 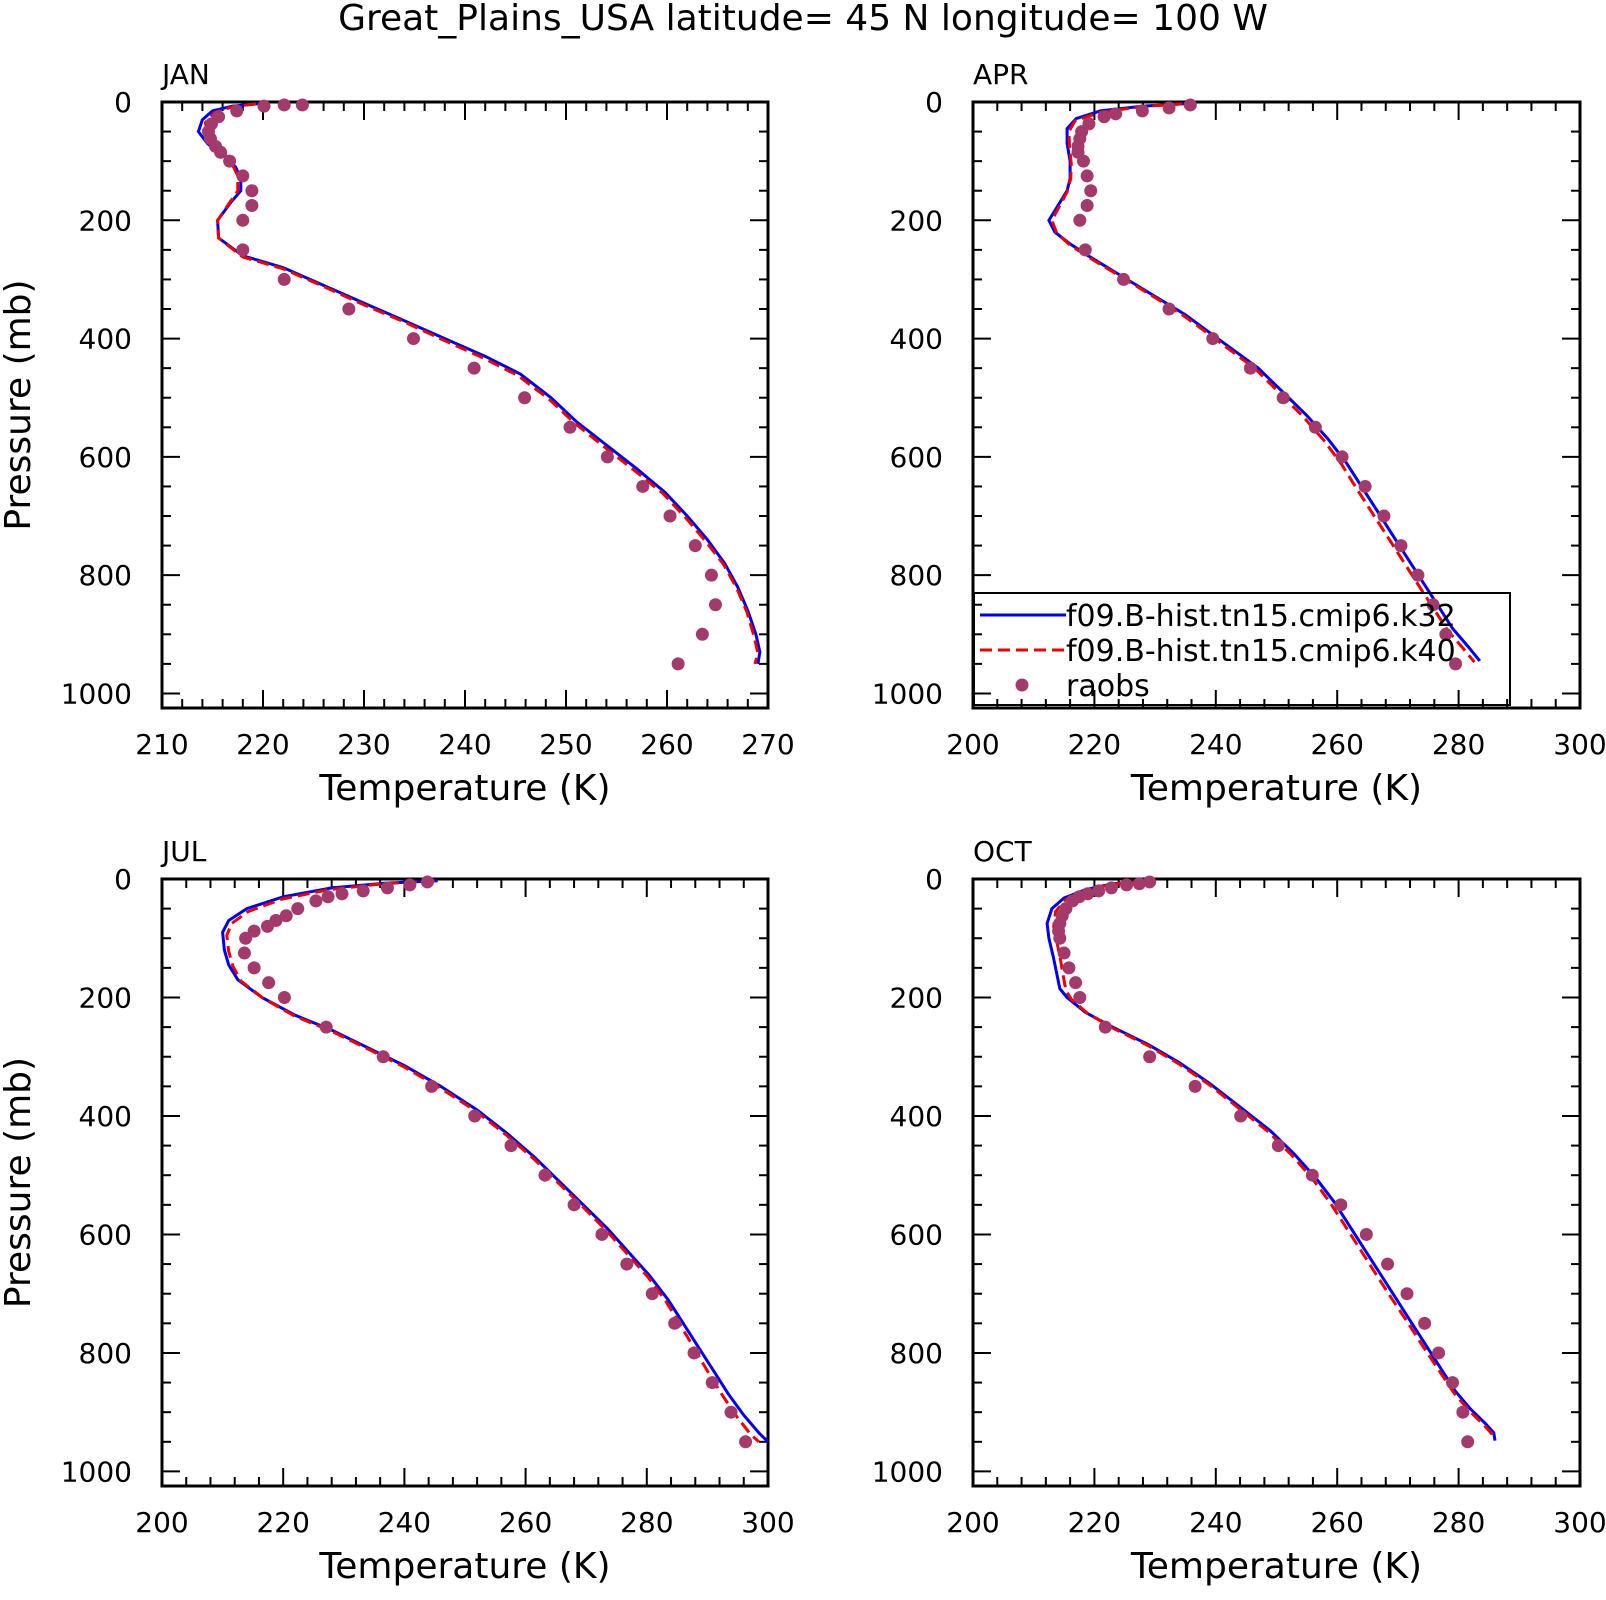 What do you see at coordinates (1579, 1522) in the screenshot?
I see `x-tick-label: 300` at bounding box center [1579, 1522].